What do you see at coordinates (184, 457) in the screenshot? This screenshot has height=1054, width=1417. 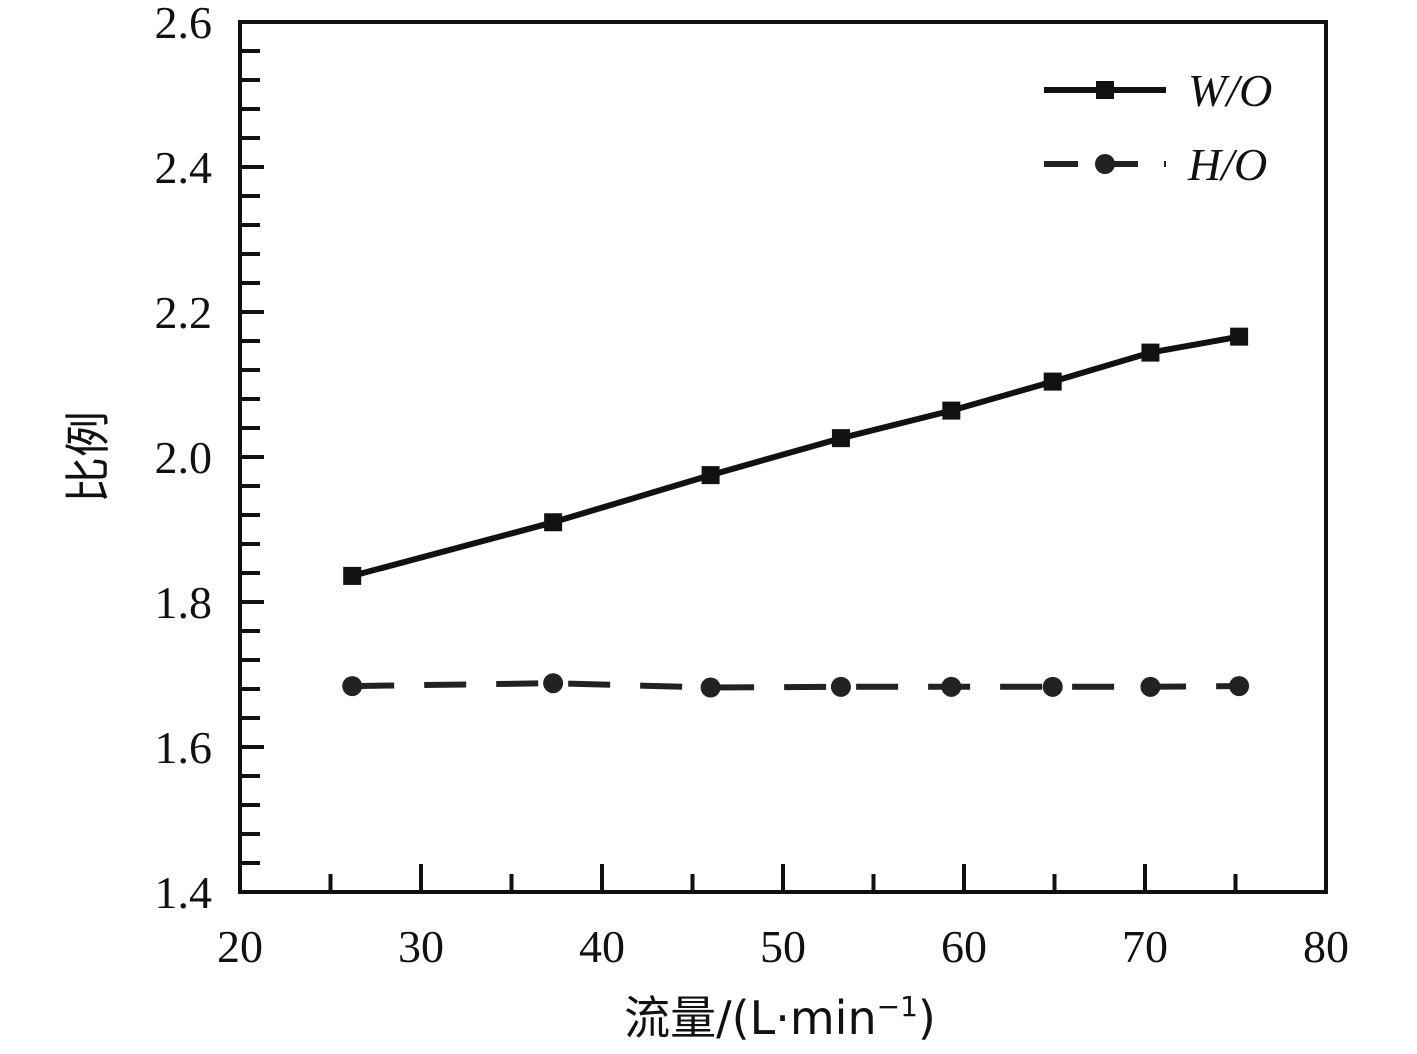 I see `y-tick-label: 2.0` at bounding box center [184, 457].